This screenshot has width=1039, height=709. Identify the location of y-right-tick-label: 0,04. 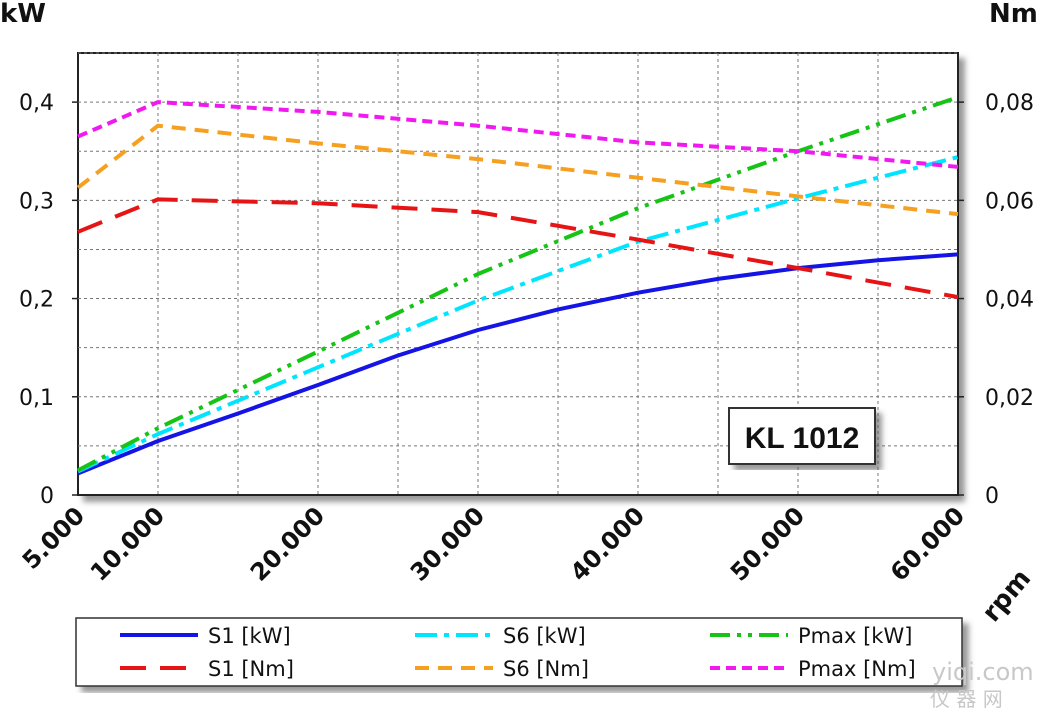
(1009, 300).